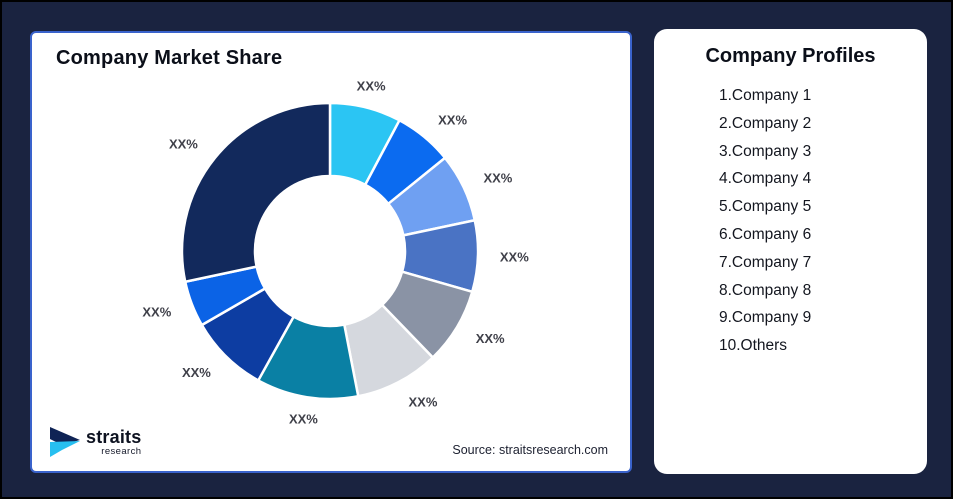  What do you see at coordinates (790, 56) in the screenshot?
I see `profiles-title: Company Profiles` at bounding box center [790, 56].